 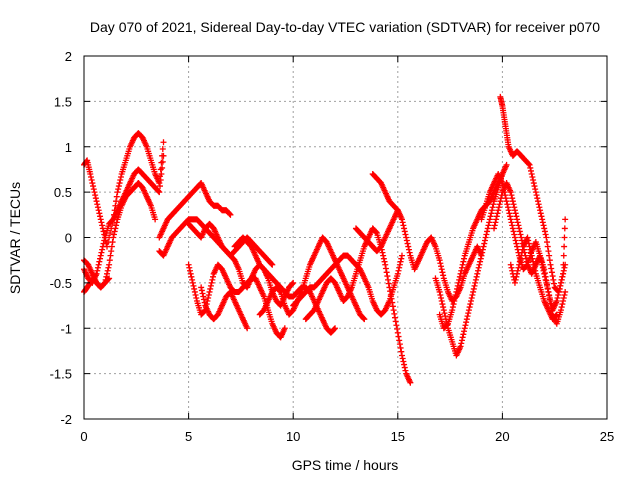 I want to click on x-tick-label: 20, so click(x=502, y=436).